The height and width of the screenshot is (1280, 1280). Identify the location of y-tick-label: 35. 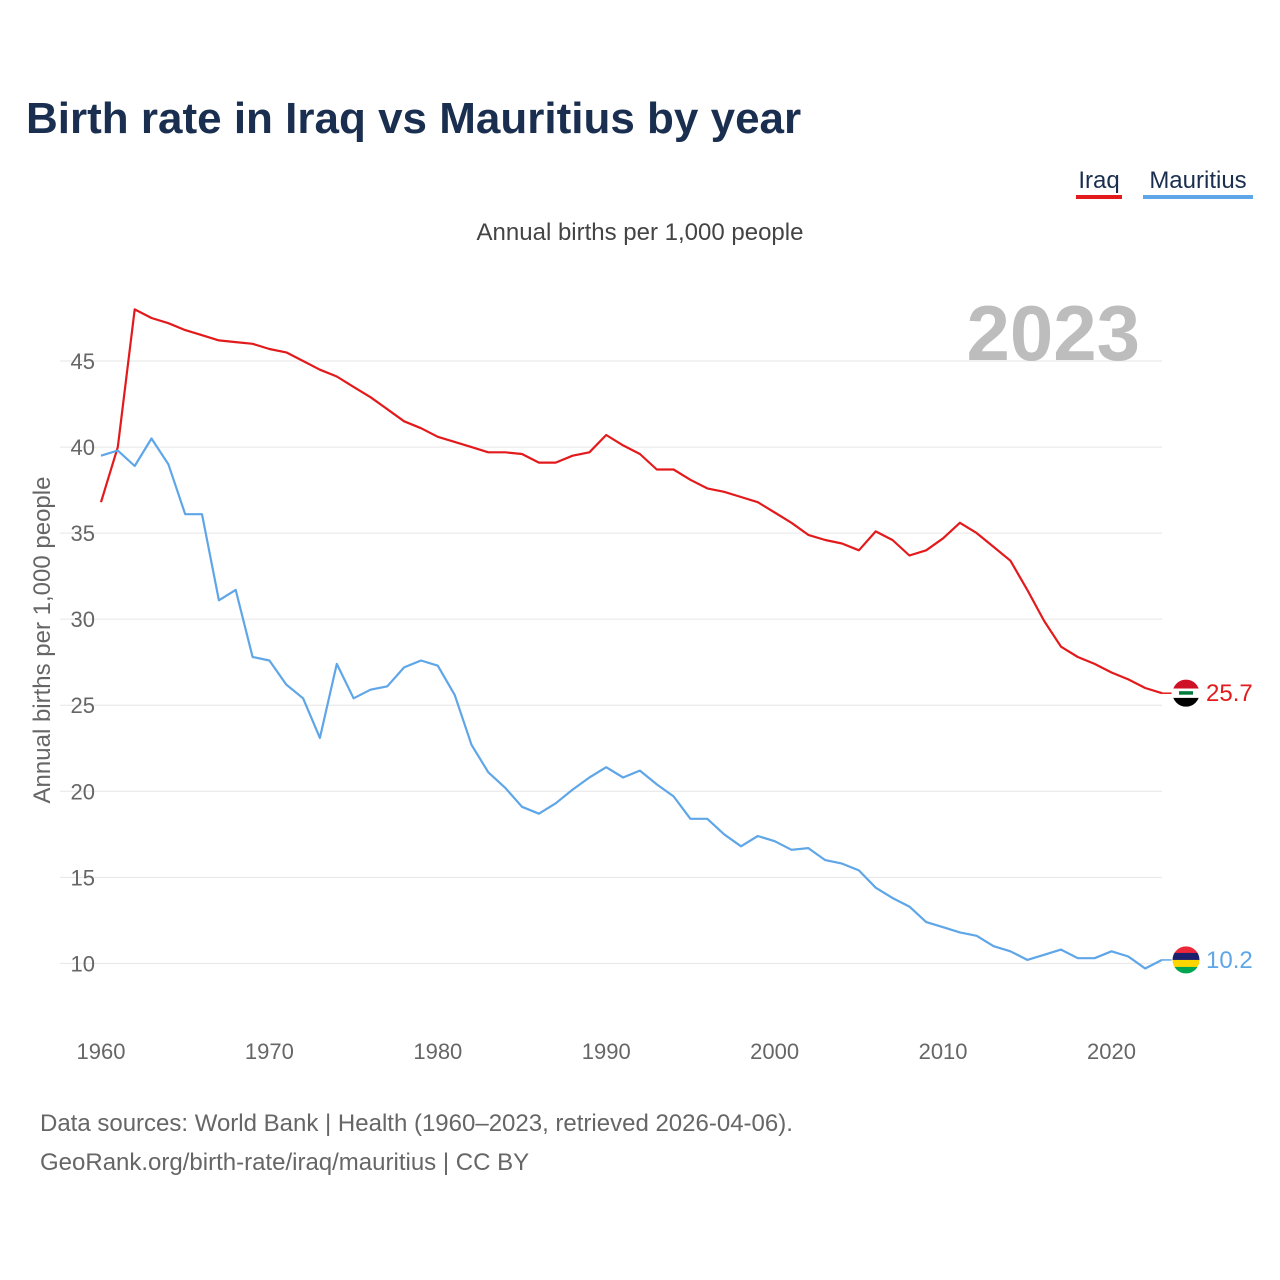
(83, 533).